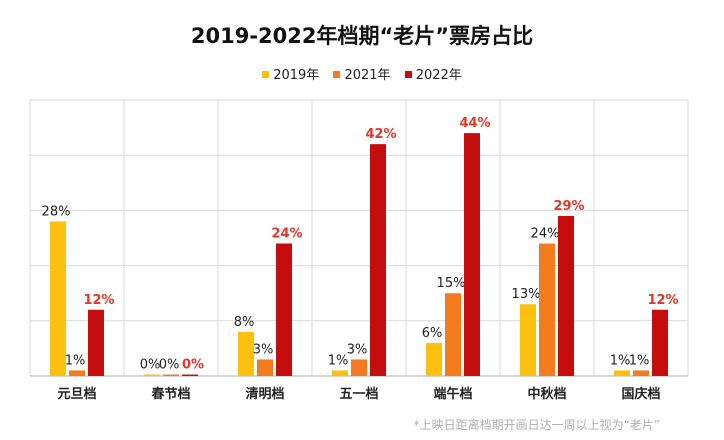 The image size is (724, 440). I want to click on data-label: 13%, so click(526, 294).